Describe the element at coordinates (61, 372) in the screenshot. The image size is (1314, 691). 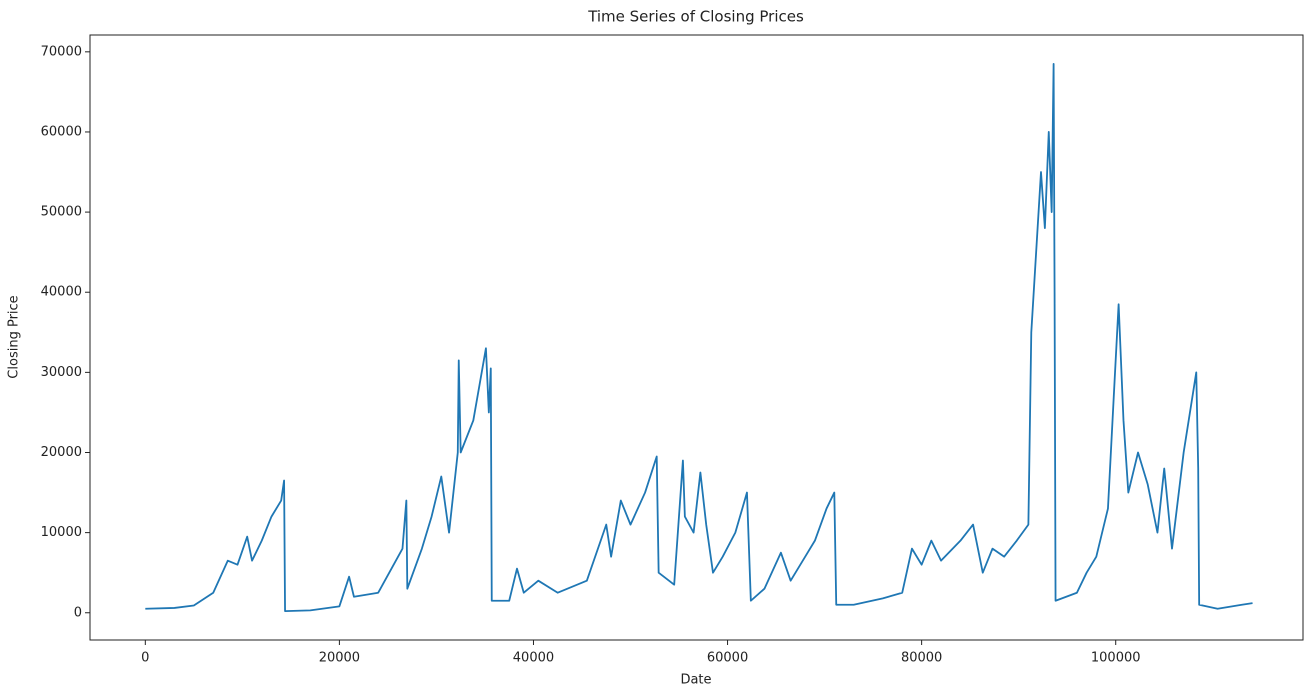
I see `y-tick-label: 30000` at that location.